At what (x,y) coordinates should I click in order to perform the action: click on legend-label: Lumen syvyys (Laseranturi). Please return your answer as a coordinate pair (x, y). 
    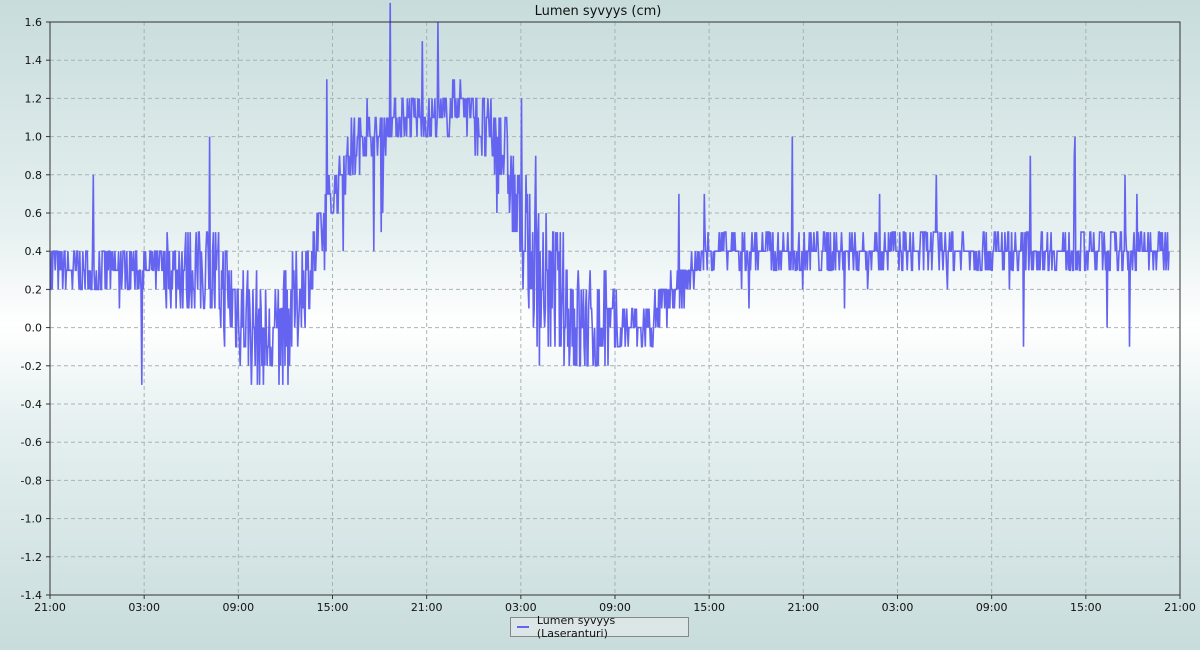
    Looking at the image, I should click on (576, 627).